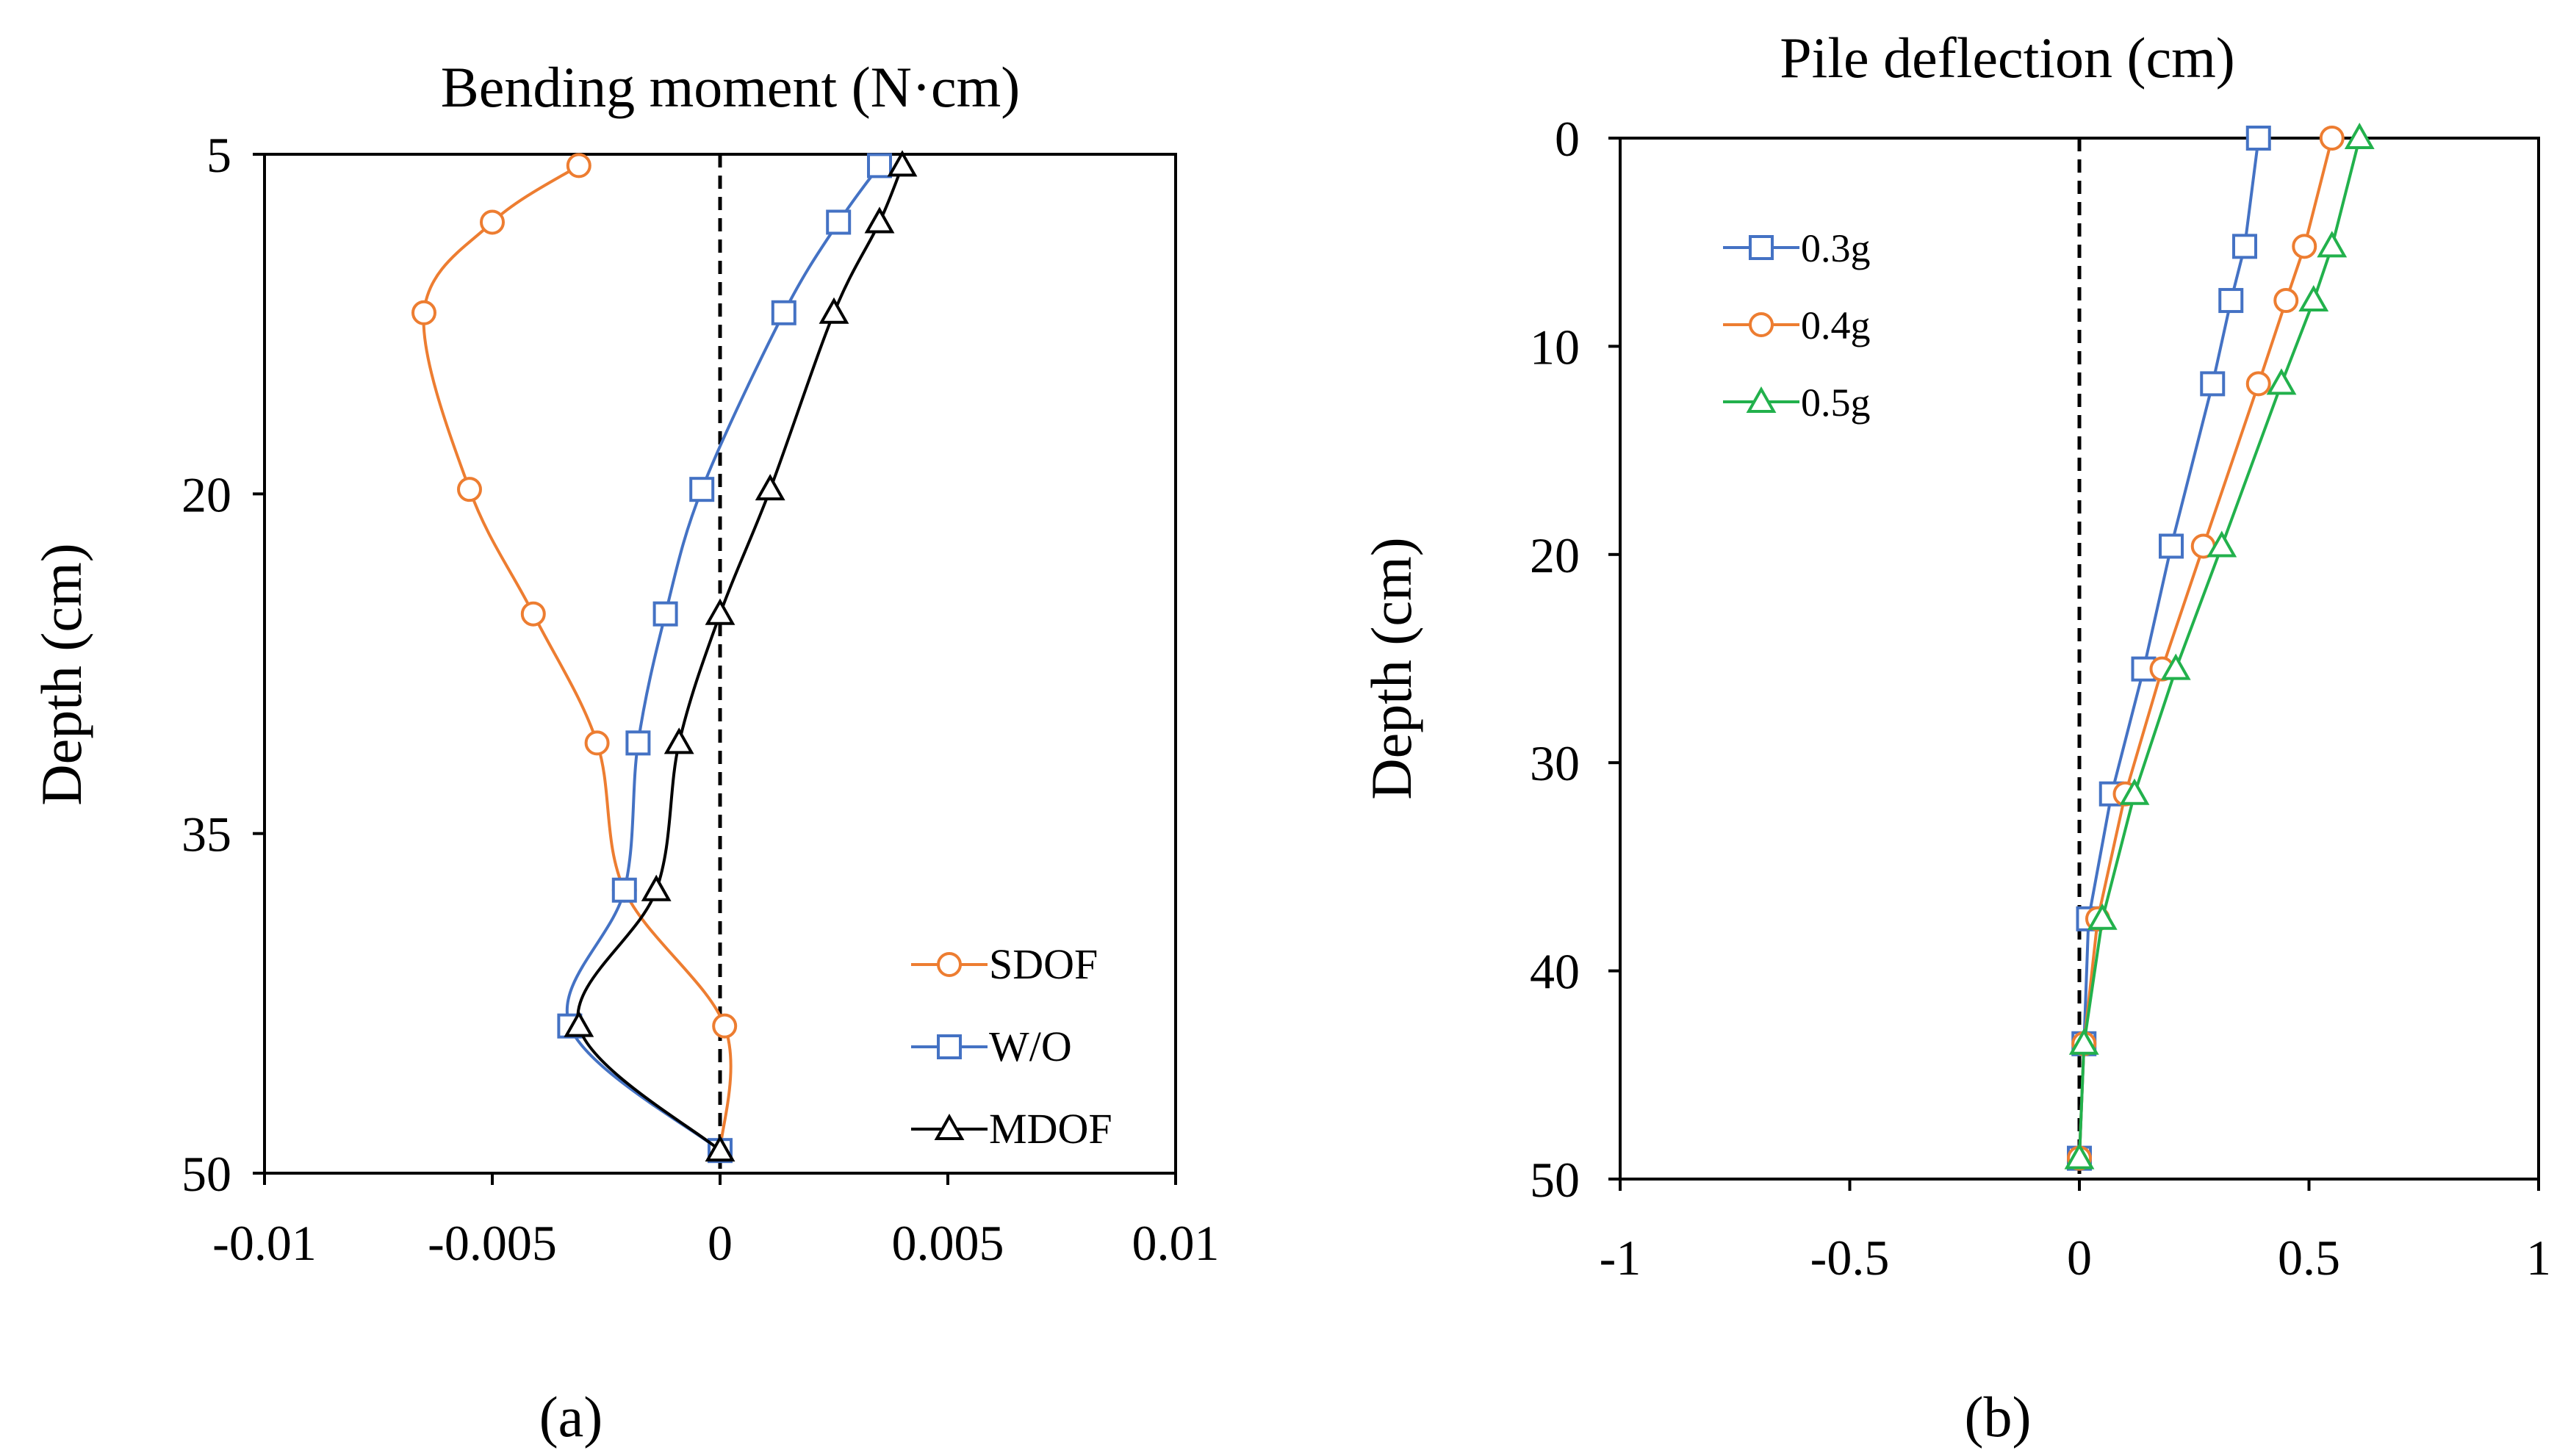 The width and height of the screenshot is (2568, 1456). Describe the element at coordinates (1836, 325) in the screenshot. I see `chart-b-legend-label-0-4g: 0.4g` at that location.